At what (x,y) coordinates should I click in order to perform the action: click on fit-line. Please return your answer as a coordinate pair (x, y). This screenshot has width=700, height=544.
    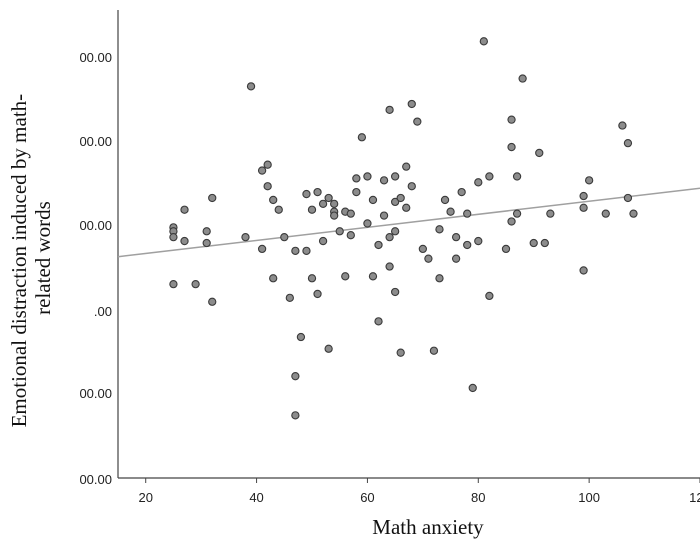
    Looking at the image, I should click on (408, 222).